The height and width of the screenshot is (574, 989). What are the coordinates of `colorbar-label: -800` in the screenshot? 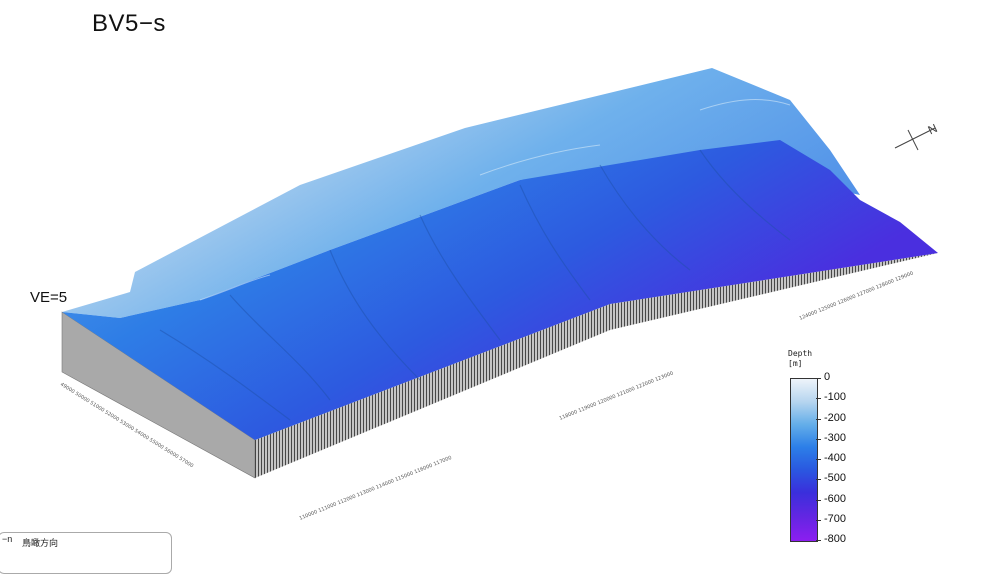 It's located at (835, 539).